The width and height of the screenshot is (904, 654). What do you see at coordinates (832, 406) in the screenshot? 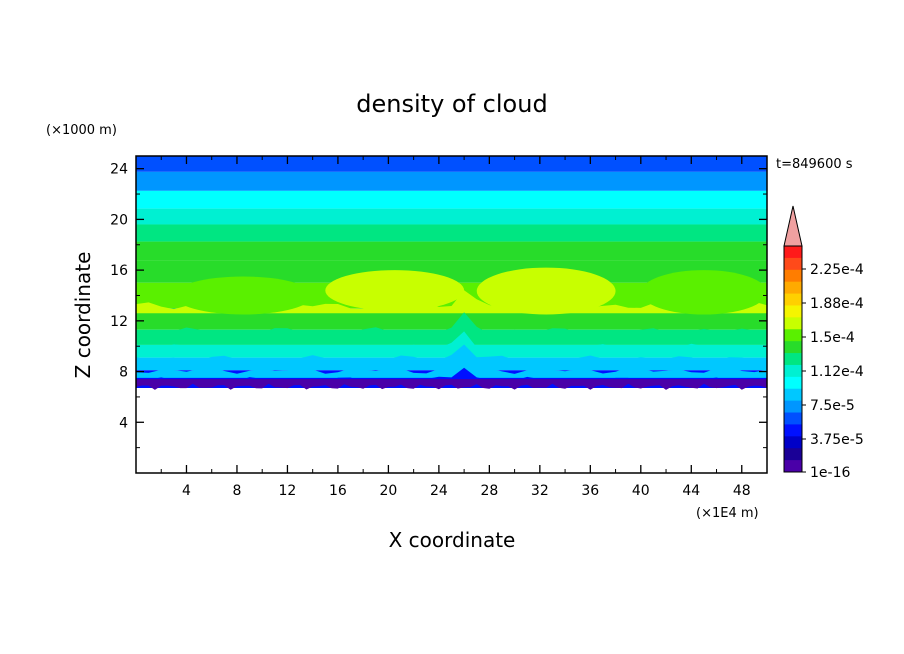
I see `colorbar-label: 7.5e-5` at bounding box center [832, 406].